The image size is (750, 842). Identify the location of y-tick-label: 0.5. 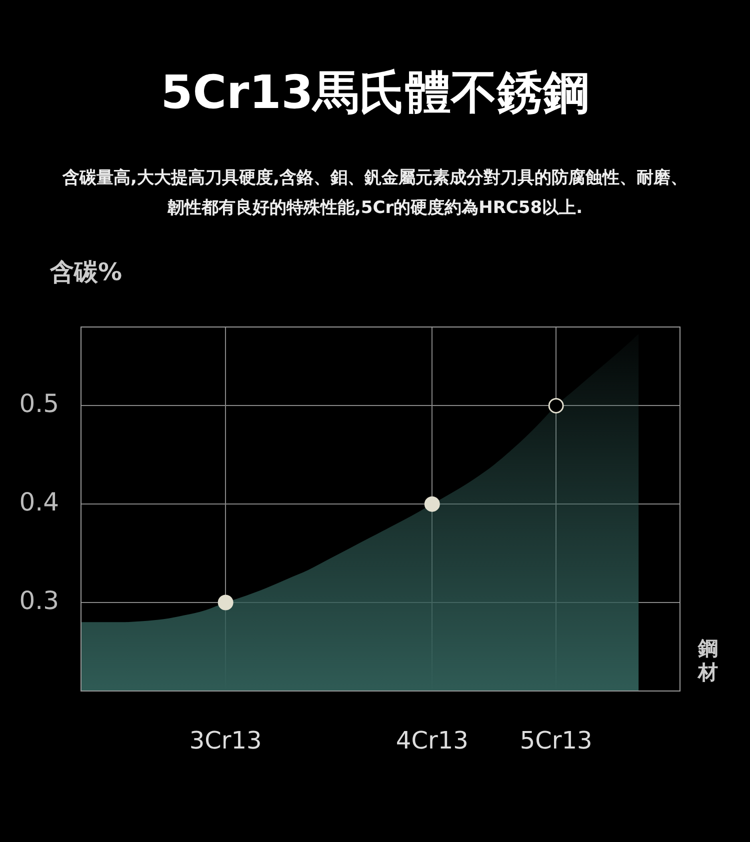
(39, 403).